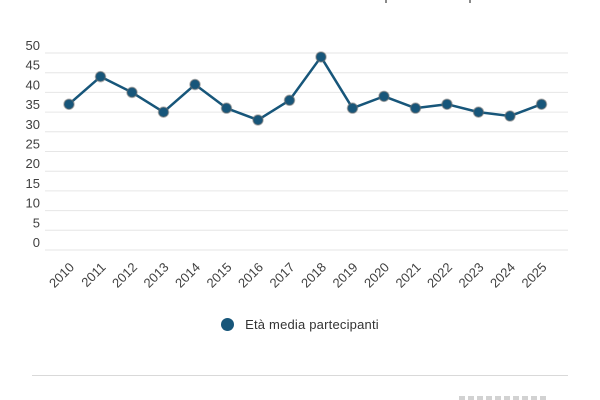  What do you see at coordinates (33, 65) in the screenshot?
I see `y-axis-label: 45` at bounding box center [33, 65].